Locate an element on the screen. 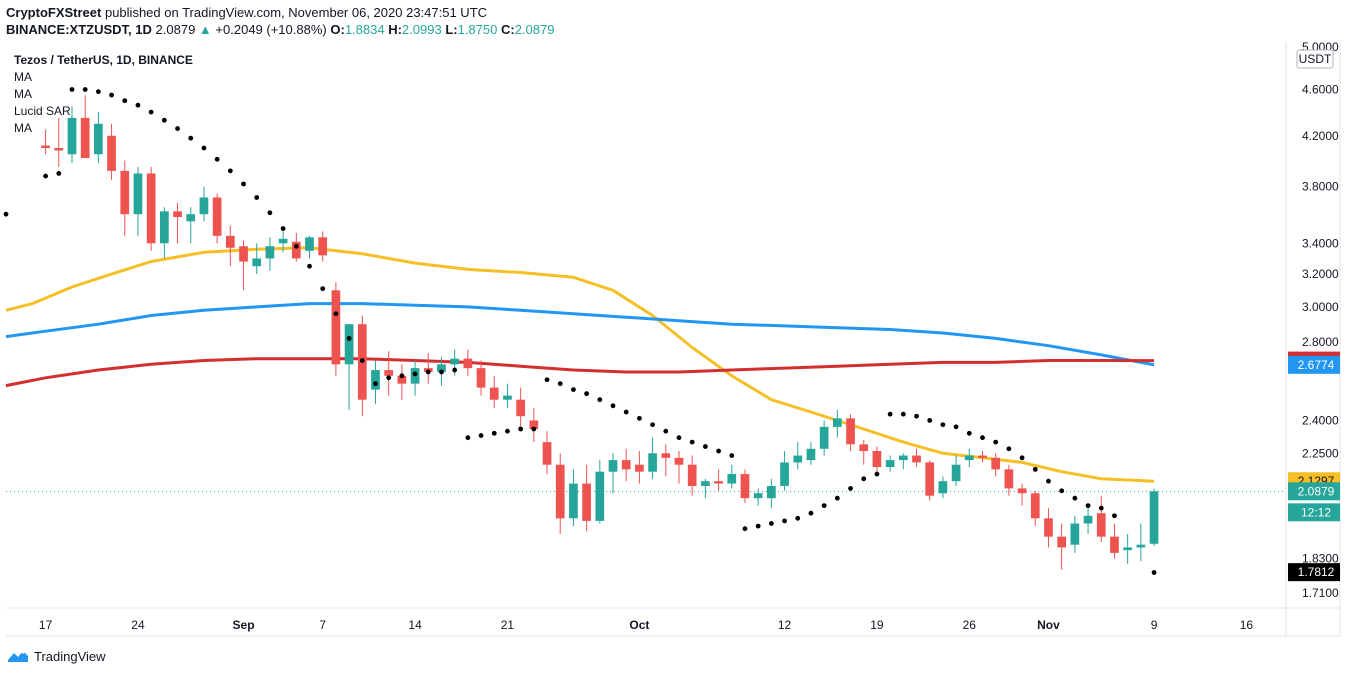 Image resolution: width=1348 pixels, height=675 pixels. tradingview-brand: TradingView is located at coordinates (70, 656).